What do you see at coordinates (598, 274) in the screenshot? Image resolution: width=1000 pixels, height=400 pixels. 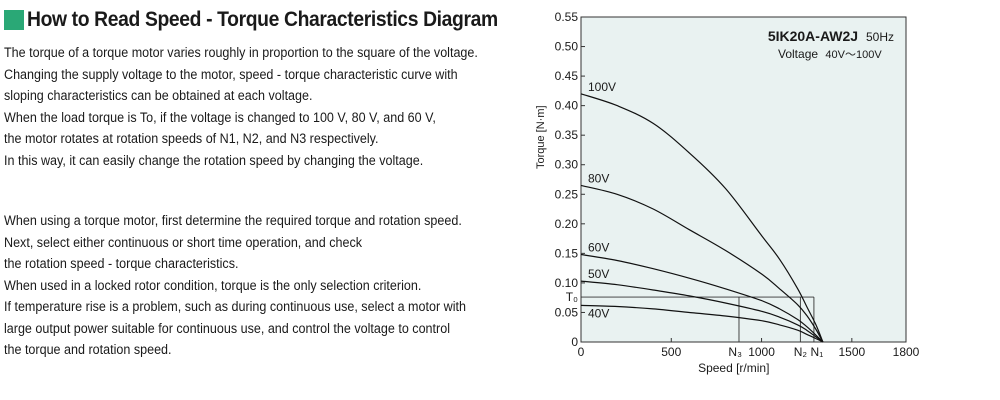 I see `curve-label: 50V` at bounding box center [598, 274].